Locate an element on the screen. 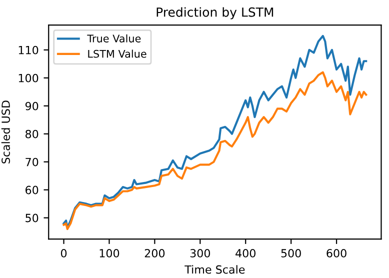 This screenshot has width=389, height=278. y-tick-label: 50 is located at coordinates (32, 218).